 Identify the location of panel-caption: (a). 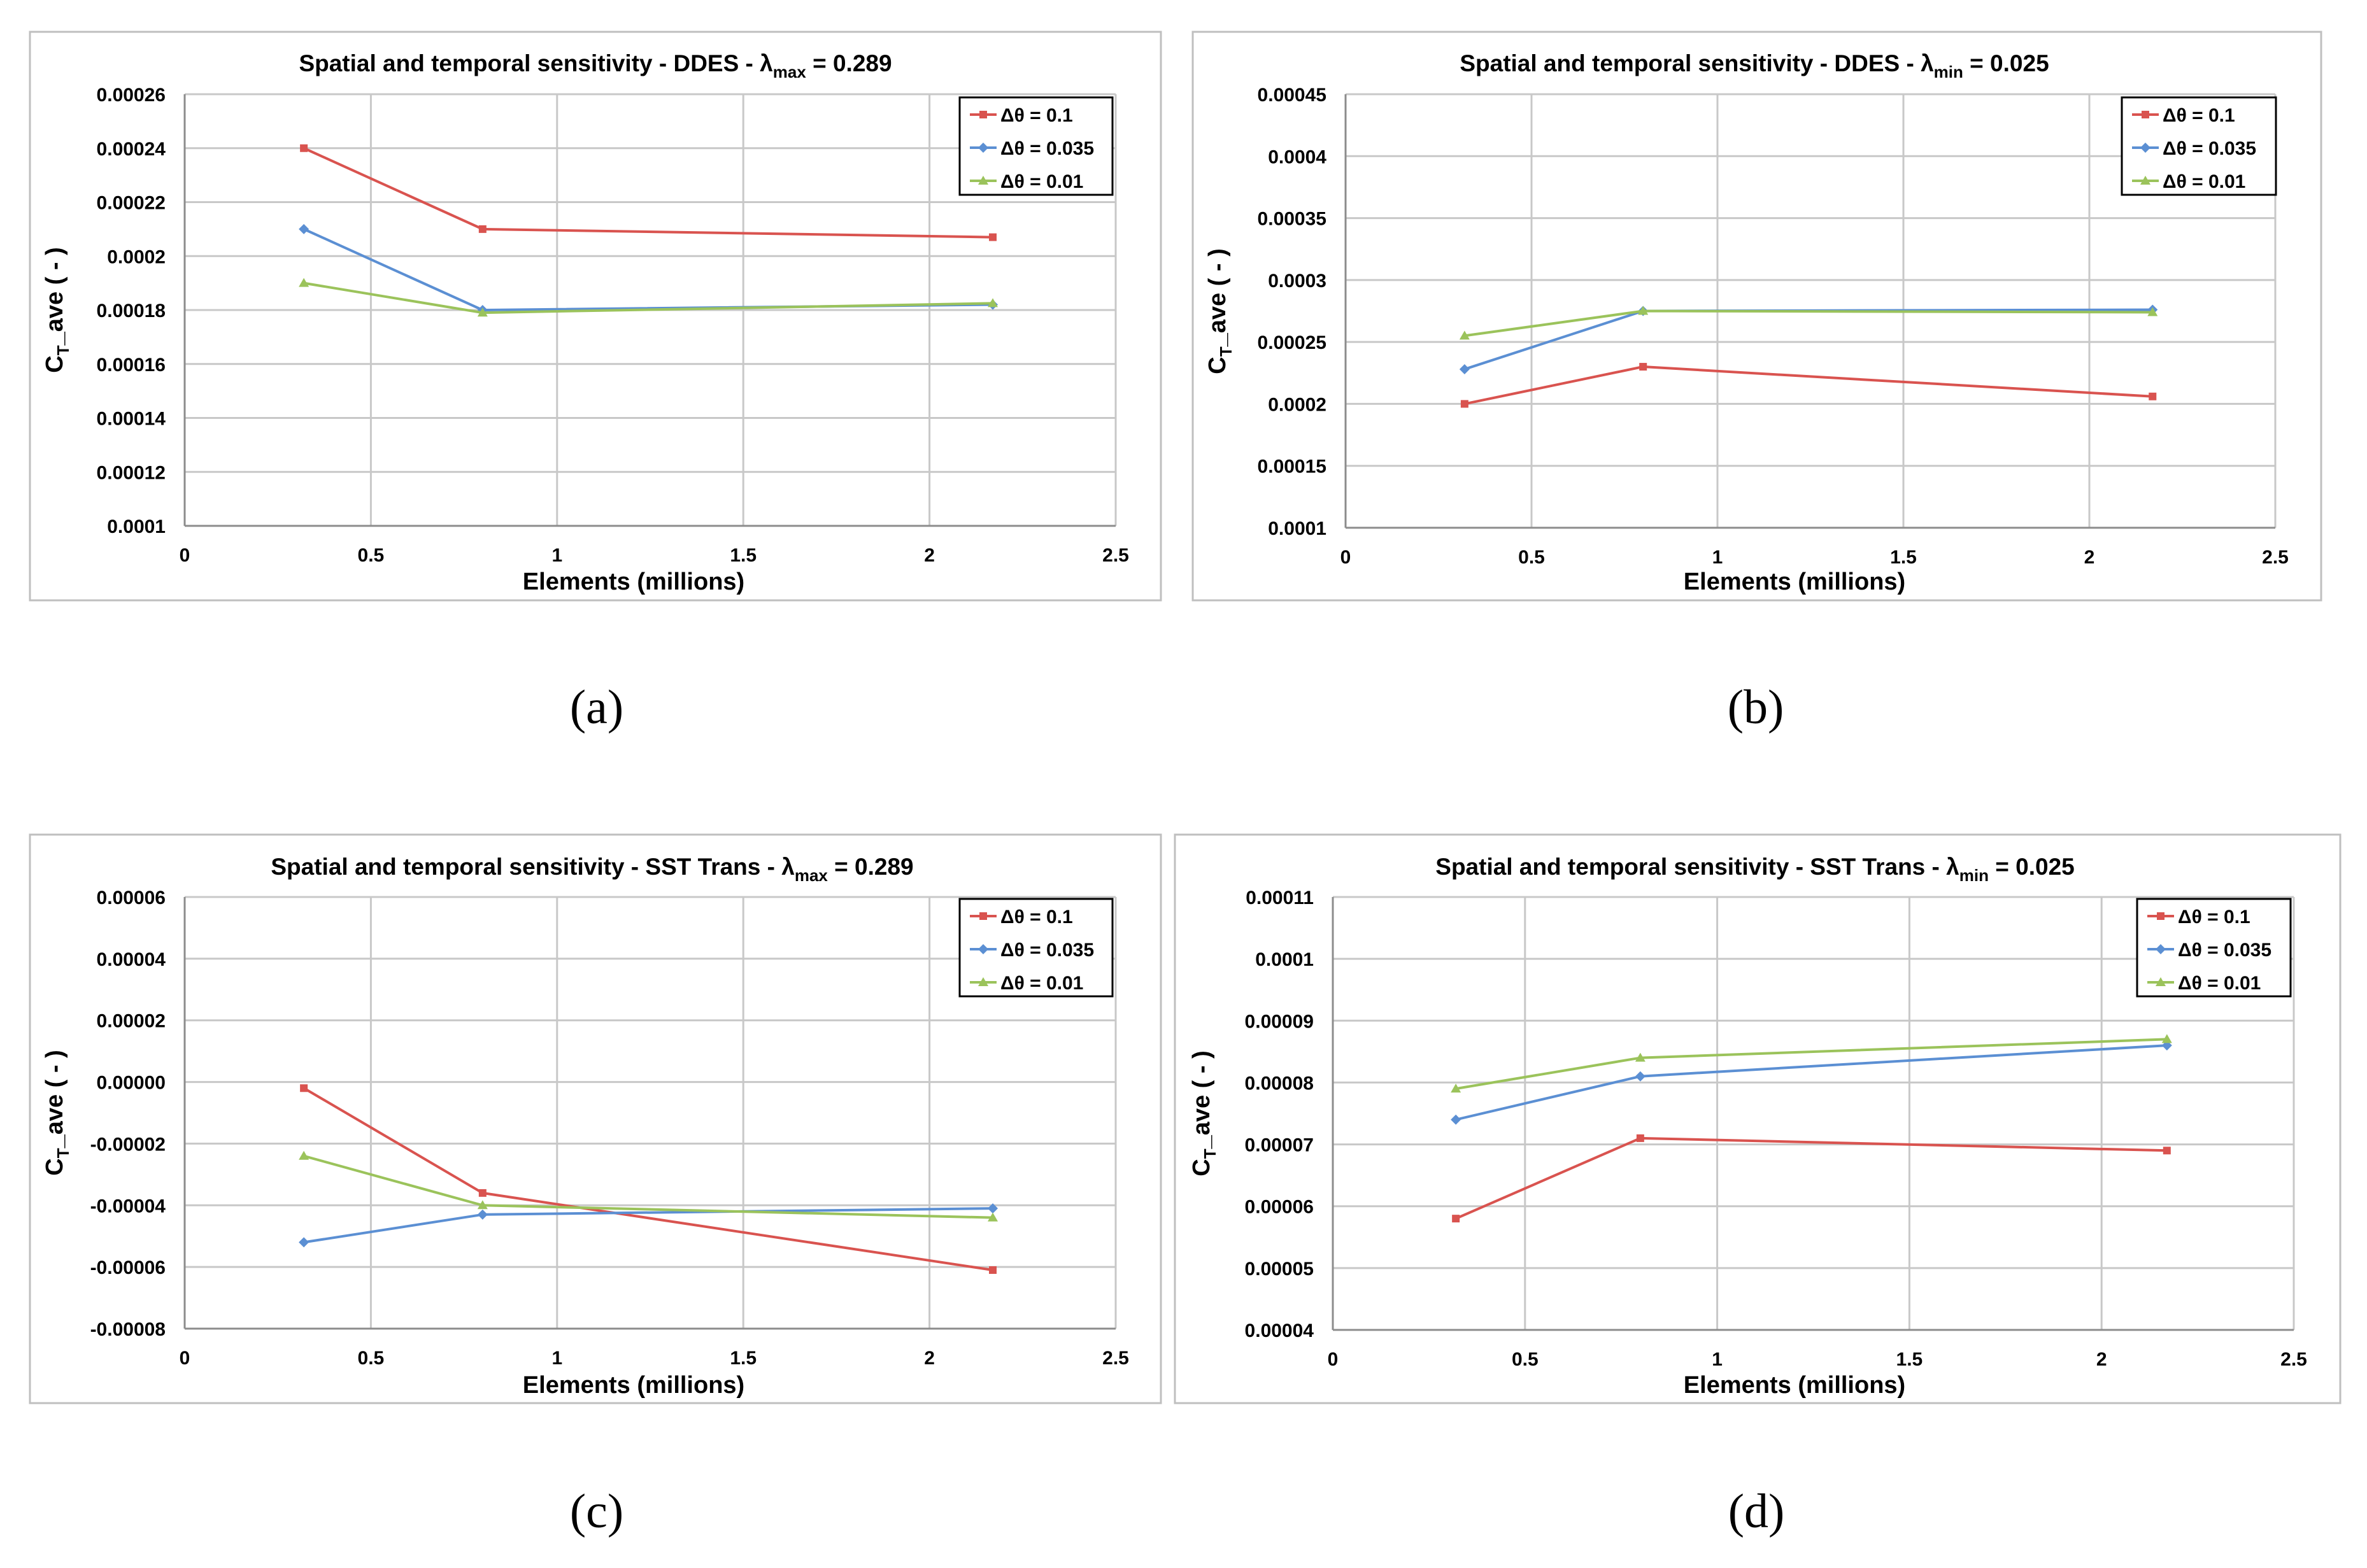
(596, 707).